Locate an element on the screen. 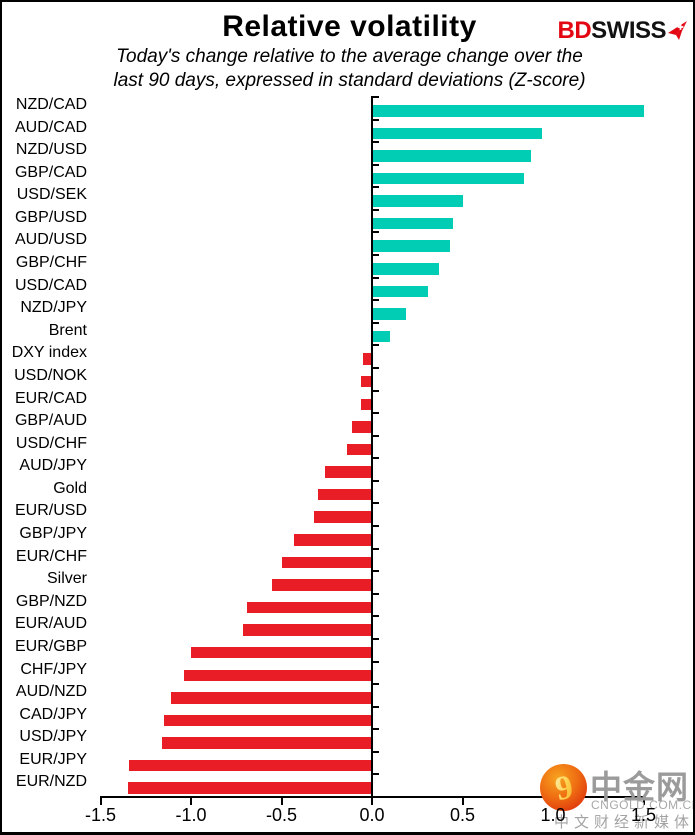 The image size is (695, 835). category-label: Brent is located at coordinates (67, 330).